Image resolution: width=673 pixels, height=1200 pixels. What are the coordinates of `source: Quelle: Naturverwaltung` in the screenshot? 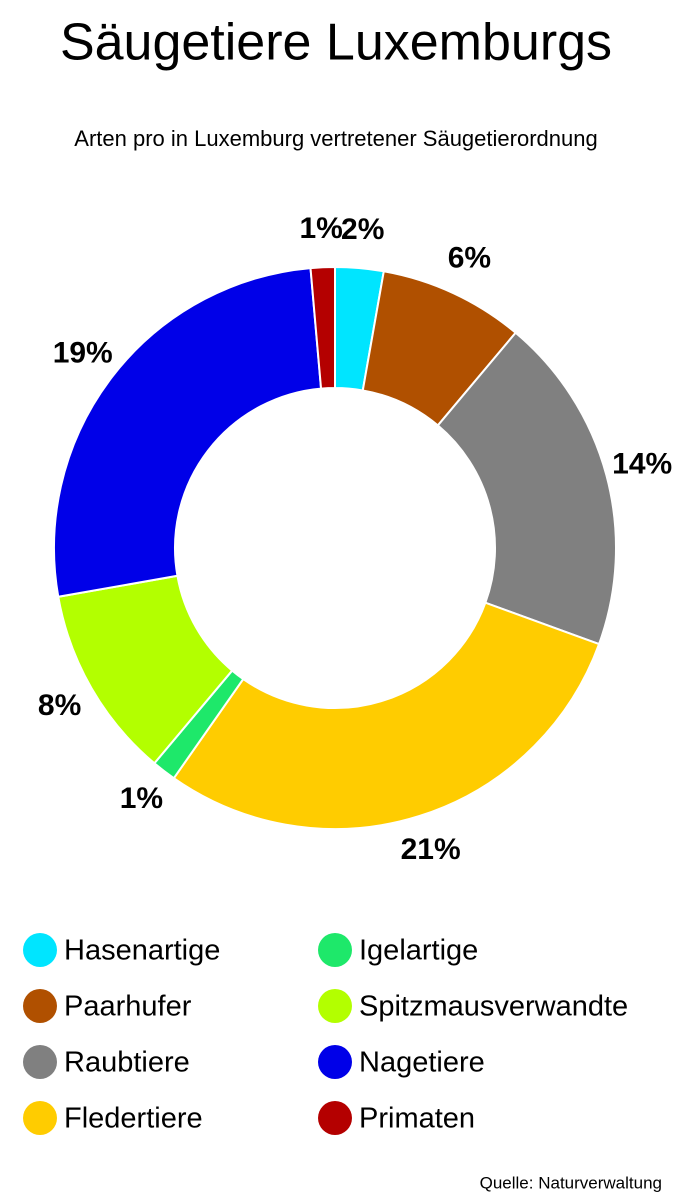 It's located at (571, 1182).